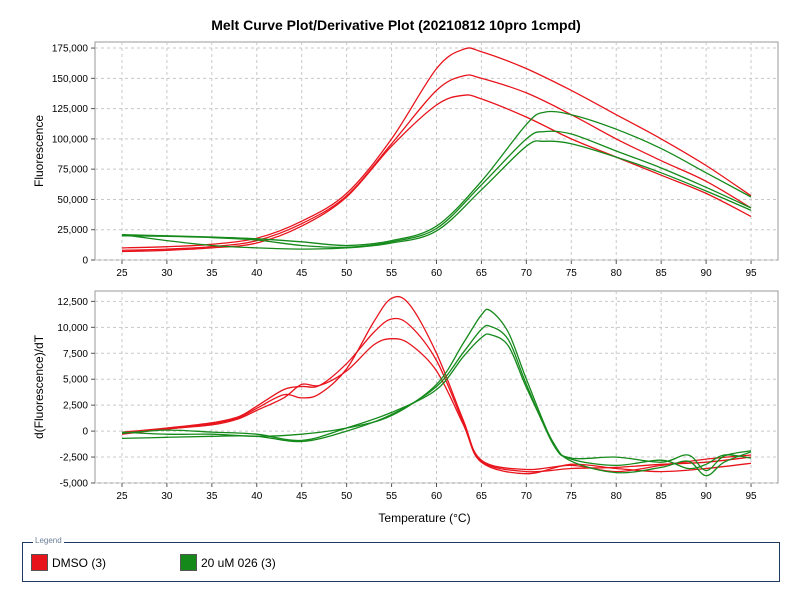 The height and width of the screenshot is (601, 806). I want to click on top-x-tick-label: 55, so click(392, 273).